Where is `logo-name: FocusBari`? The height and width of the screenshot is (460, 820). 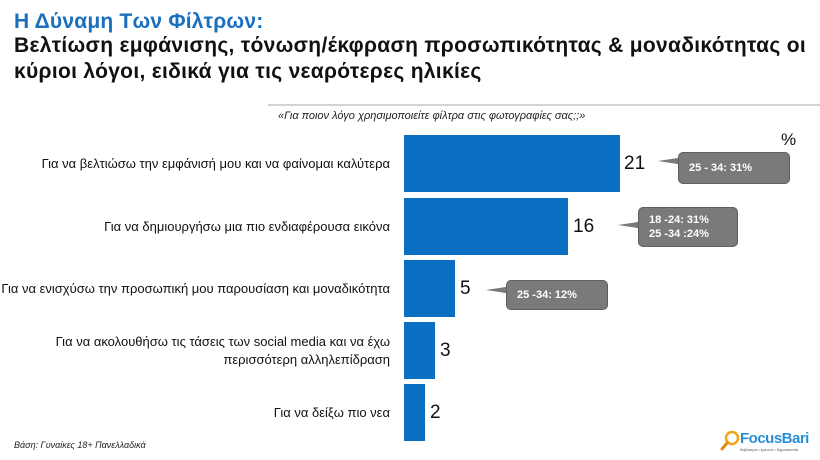
logo-name: FocusBari is located at coordinates (774, 438).